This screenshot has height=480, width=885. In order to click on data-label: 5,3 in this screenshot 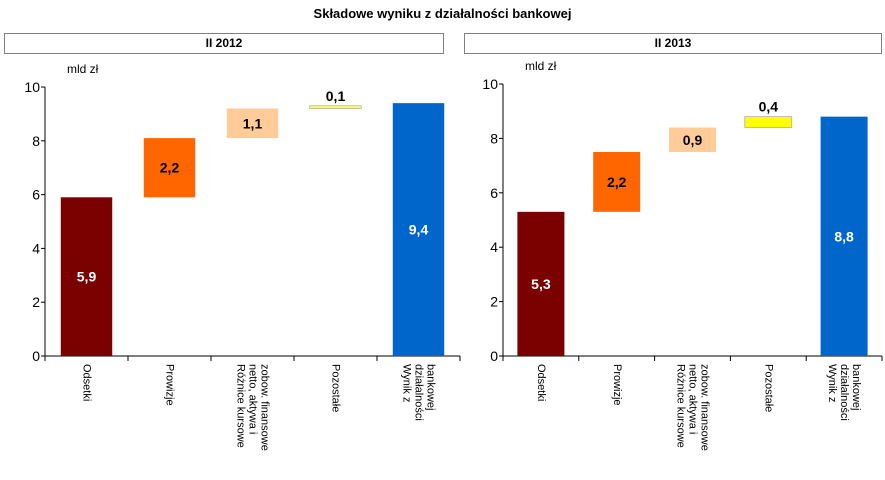, I will do `click(541, 284)`.